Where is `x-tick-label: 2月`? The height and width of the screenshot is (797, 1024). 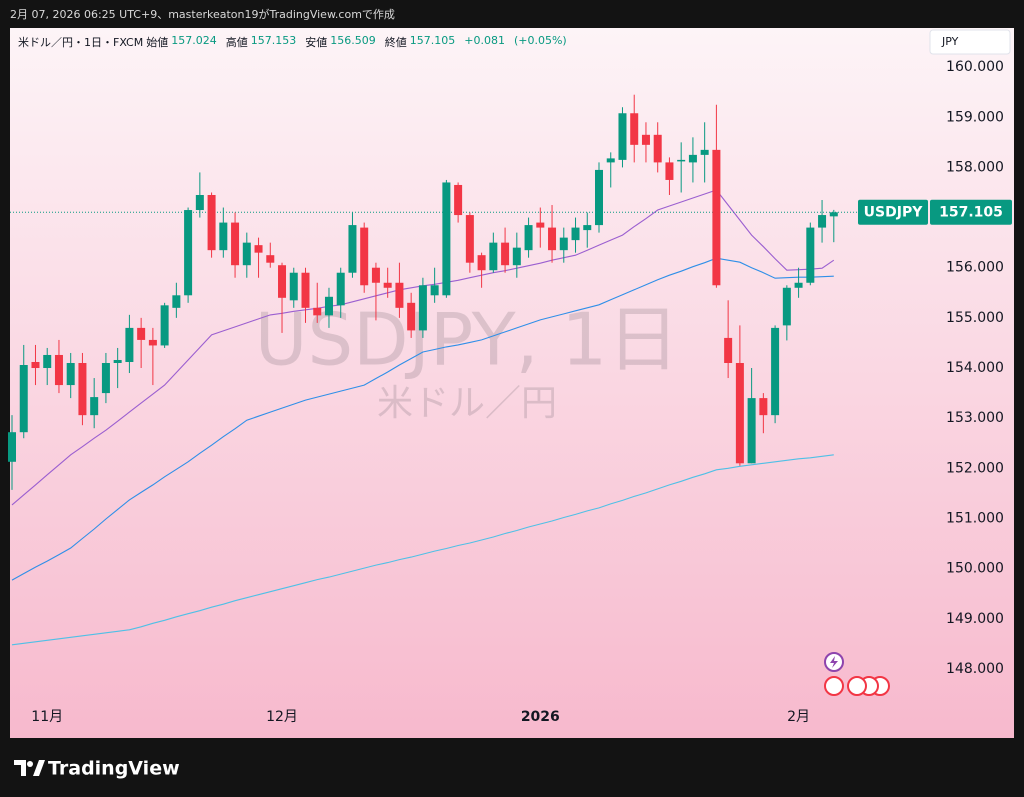
x-tick-label: 2月 is located at coordinates (798, 717).